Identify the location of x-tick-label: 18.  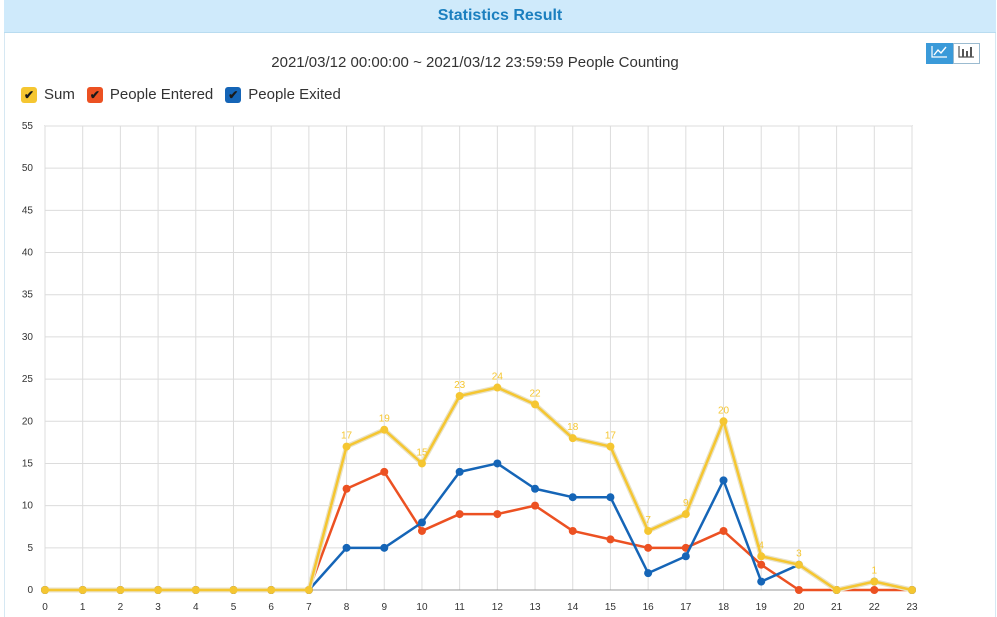
(724, 607).